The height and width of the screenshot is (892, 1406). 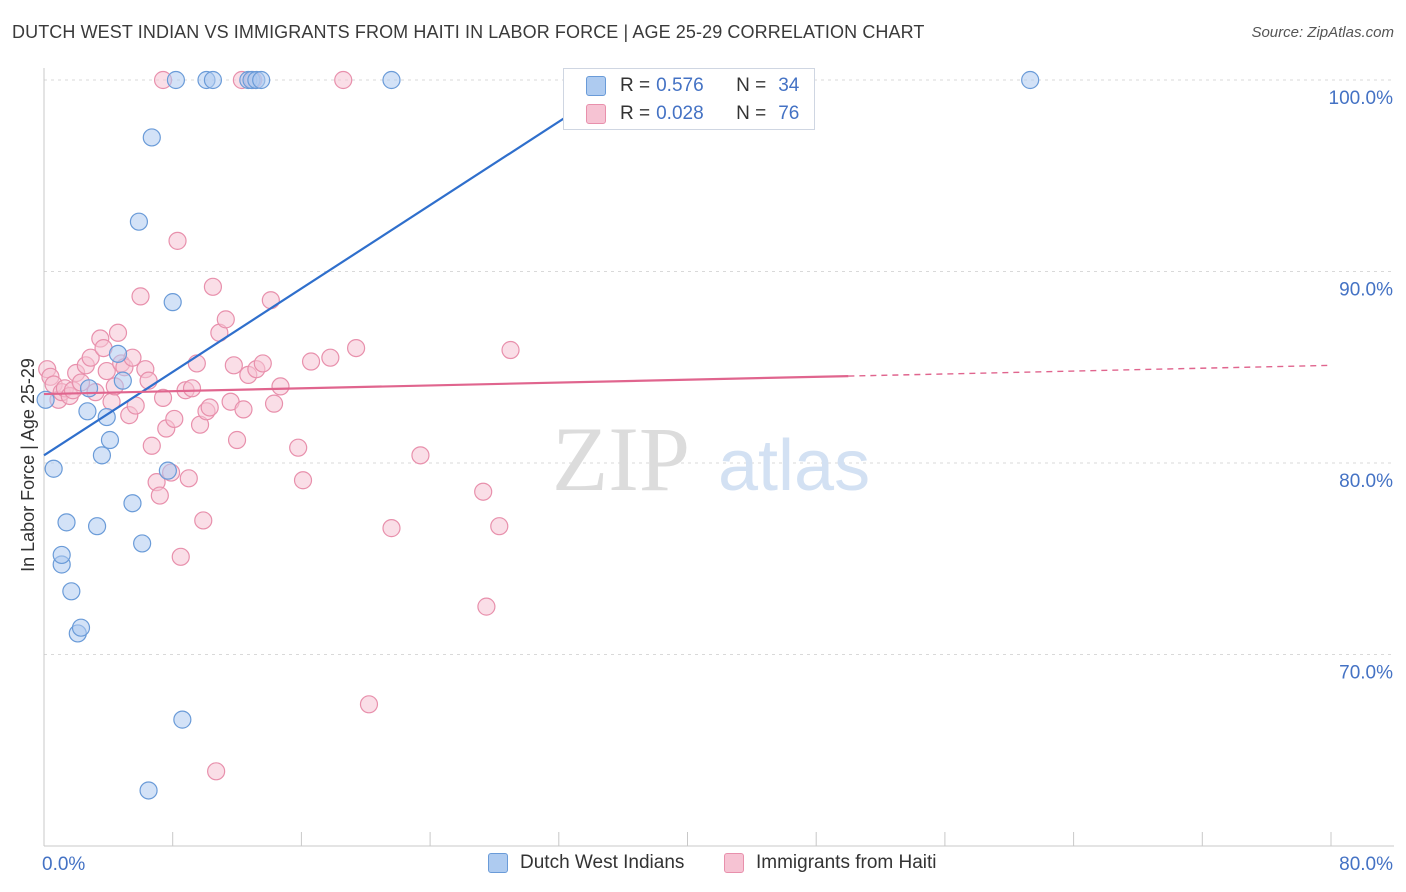 I want to click on r-value: 0.028, so click(x=680, y=113).